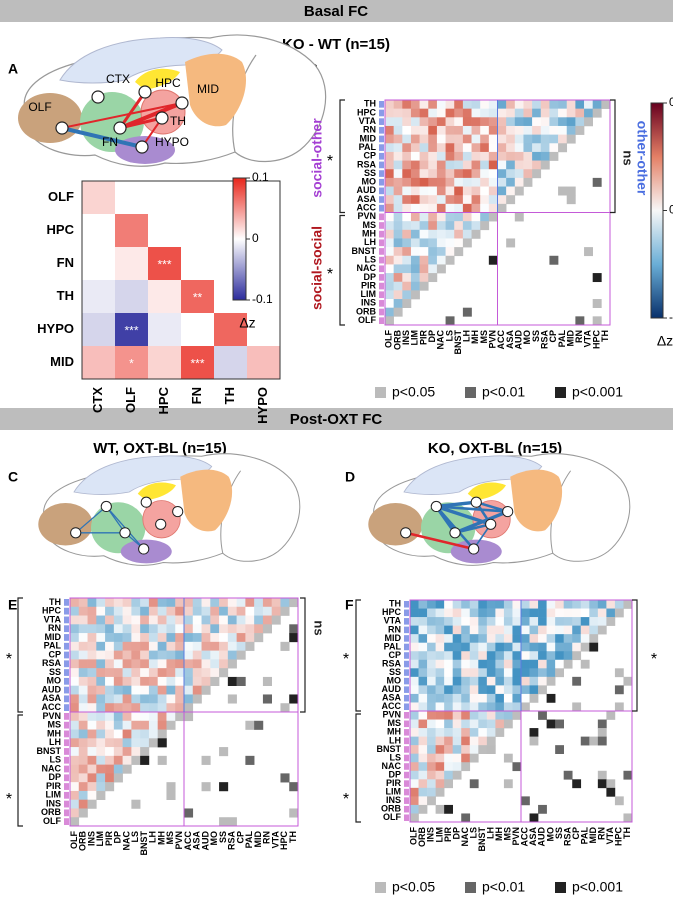  What do you see at coordinates (593, 835) in the screenshot?
I see `column-label: MID` at bounding box center [593, 835].